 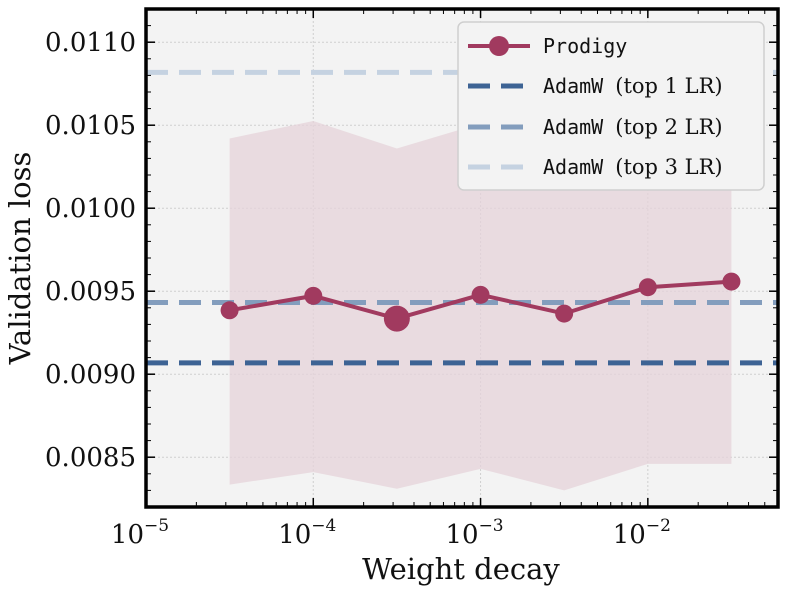 I want to click on y-tick-label: 0.0090, so click(x=90, y=375).